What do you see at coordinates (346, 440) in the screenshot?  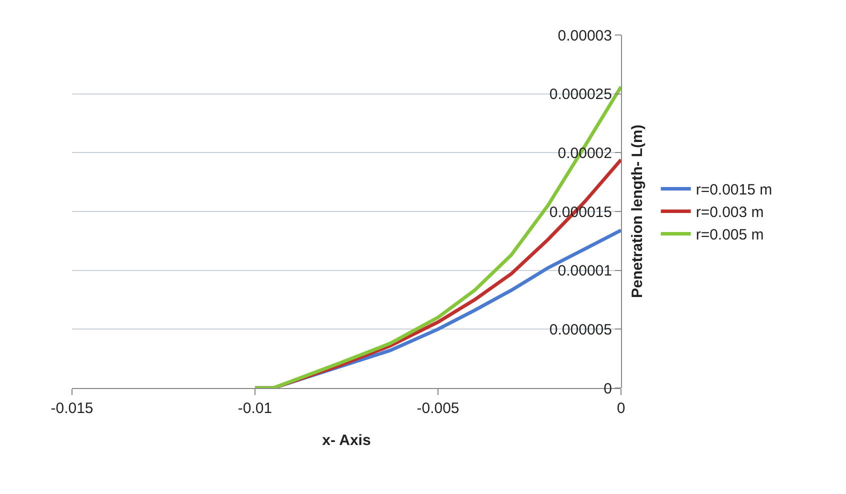 I see `x-axis-title: x- Axis` at bounding box center [346, 440].